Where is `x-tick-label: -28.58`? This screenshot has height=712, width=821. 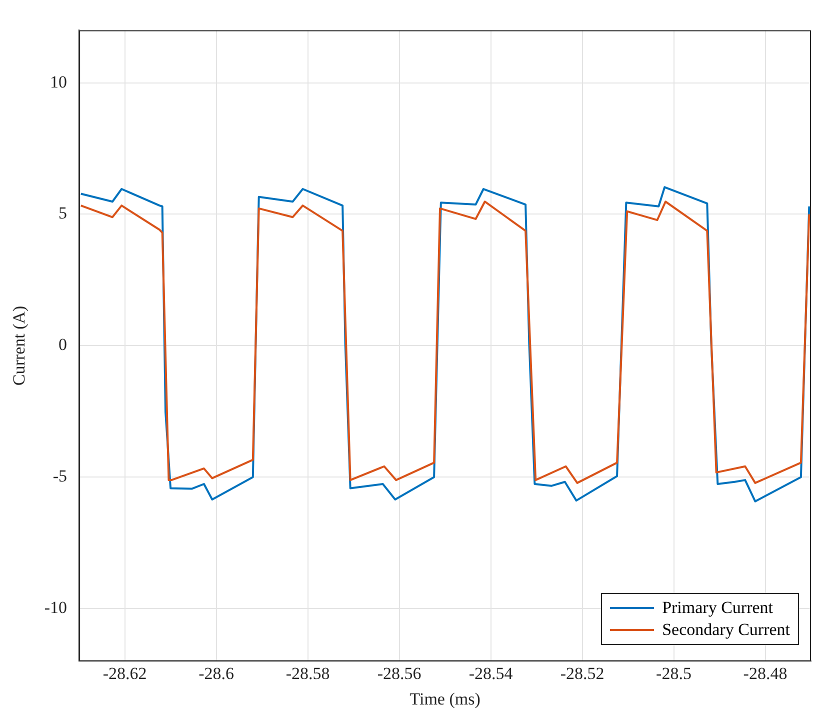
x-tick-label: -28.58 is located at coordinates (308, 673).